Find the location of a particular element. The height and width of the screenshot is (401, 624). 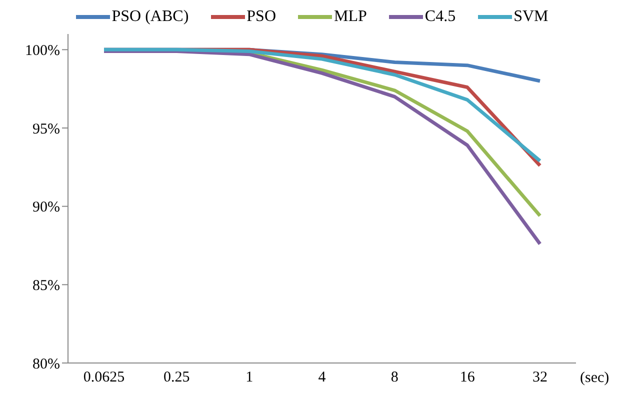

y-tick-label: 100% is located at coordinates (42, 50).